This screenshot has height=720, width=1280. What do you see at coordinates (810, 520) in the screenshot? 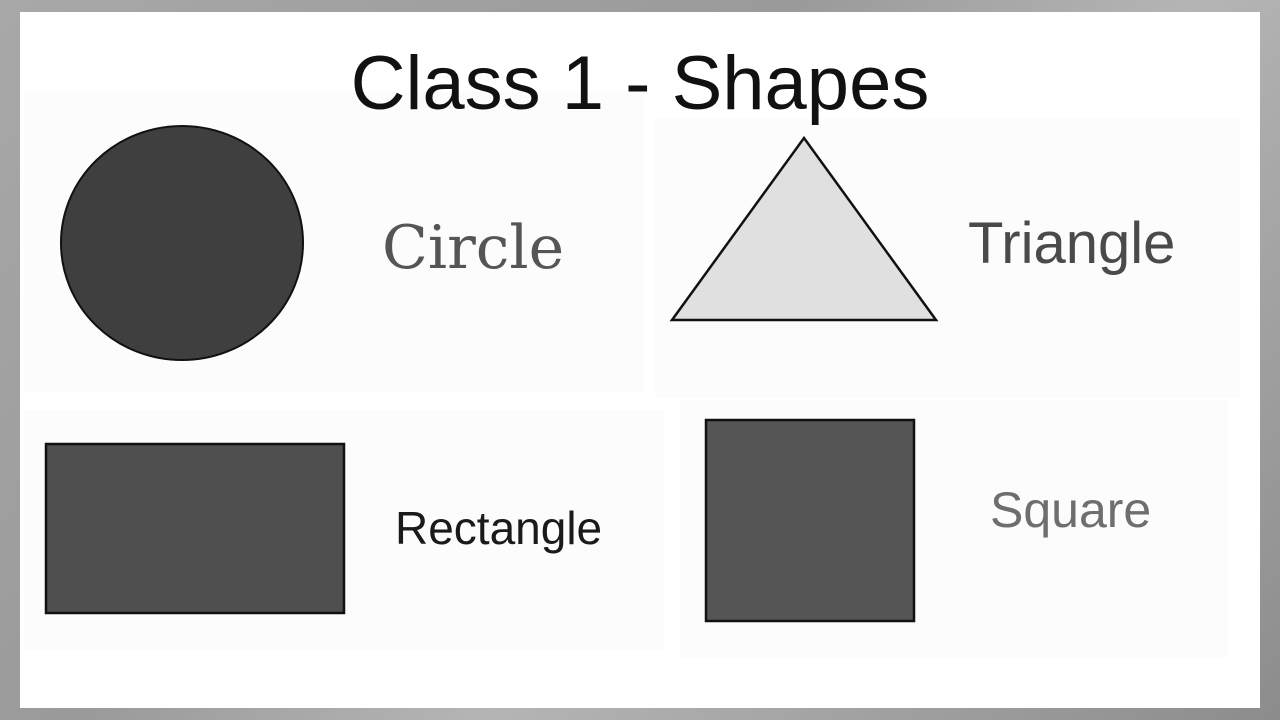
I see `square-shape` at bounding box center [810, 520].